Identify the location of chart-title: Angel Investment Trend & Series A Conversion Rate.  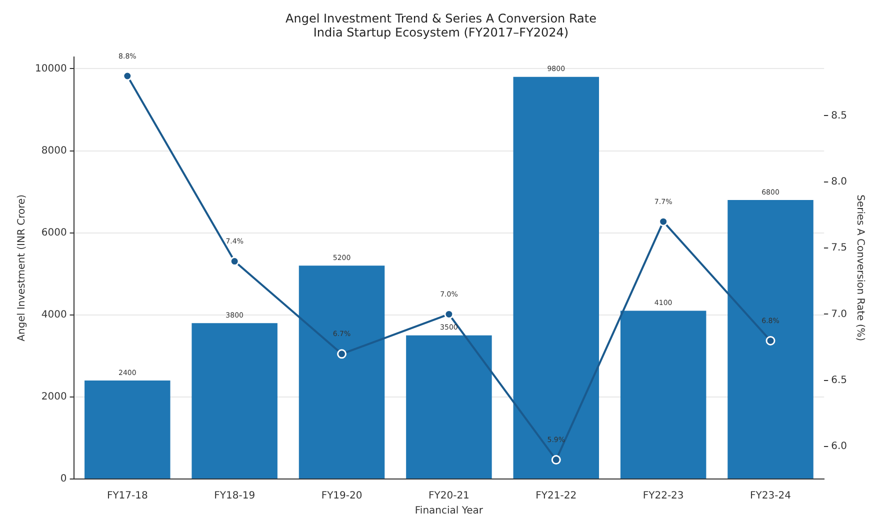
(441, 18).